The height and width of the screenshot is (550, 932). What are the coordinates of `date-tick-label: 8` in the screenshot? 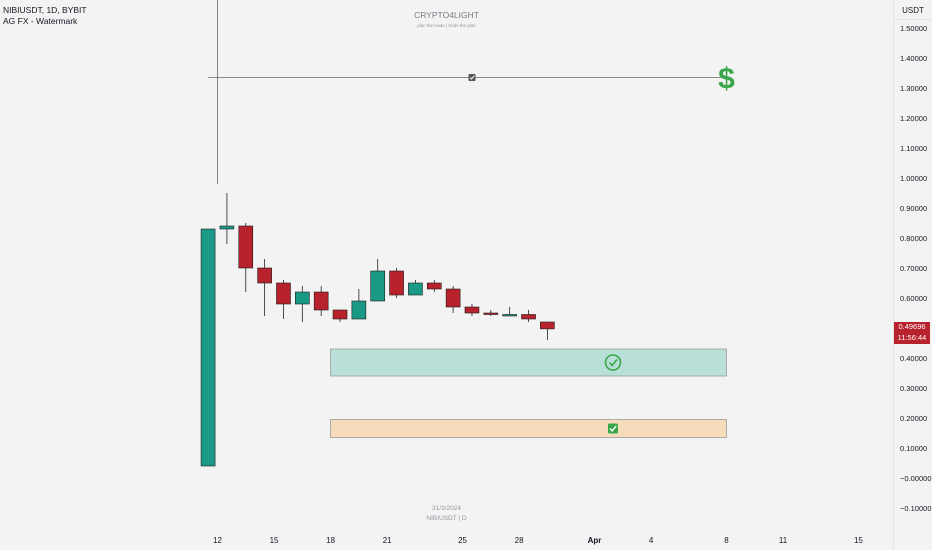 It's located at (726, 540).